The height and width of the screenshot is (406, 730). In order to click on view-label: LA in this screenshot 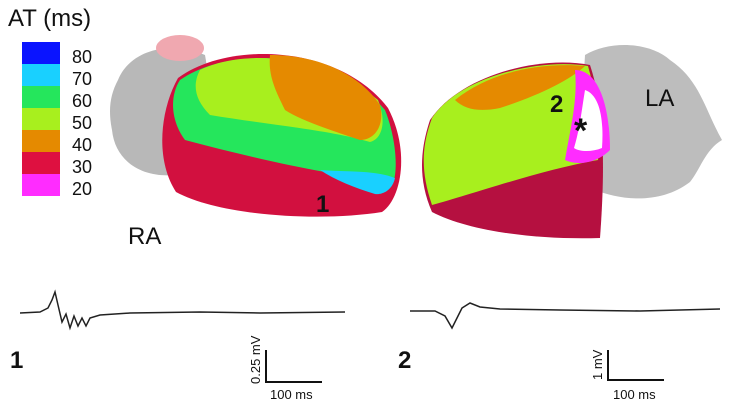, I will do `click(659, 98)`.